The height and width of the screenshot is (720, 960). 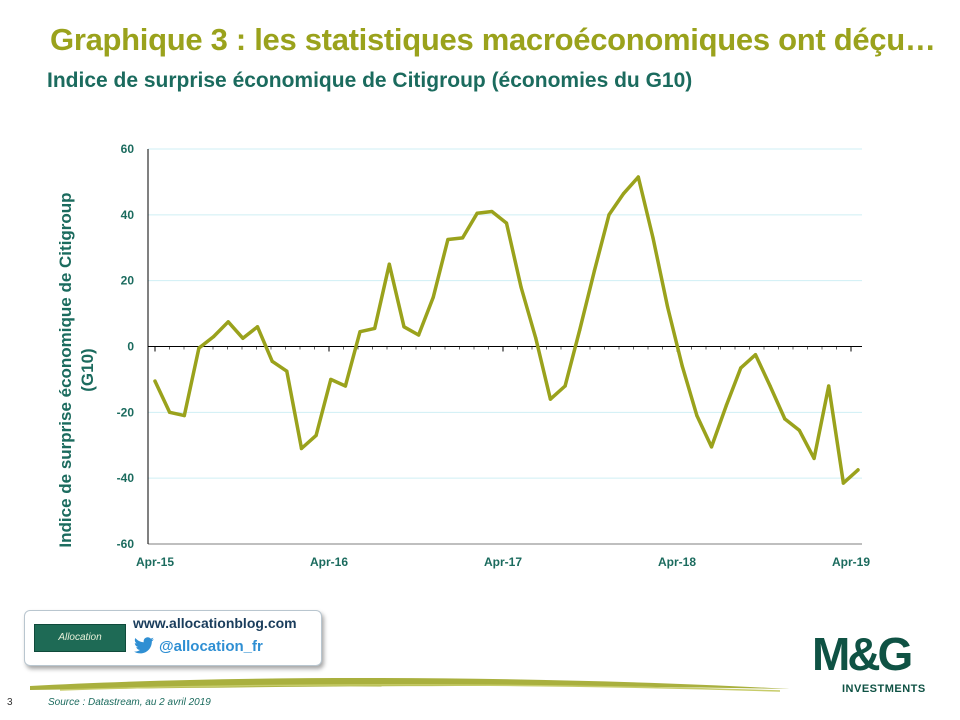 I want to click on x-tick-label: Apr-18, so click(x=677, y=562).